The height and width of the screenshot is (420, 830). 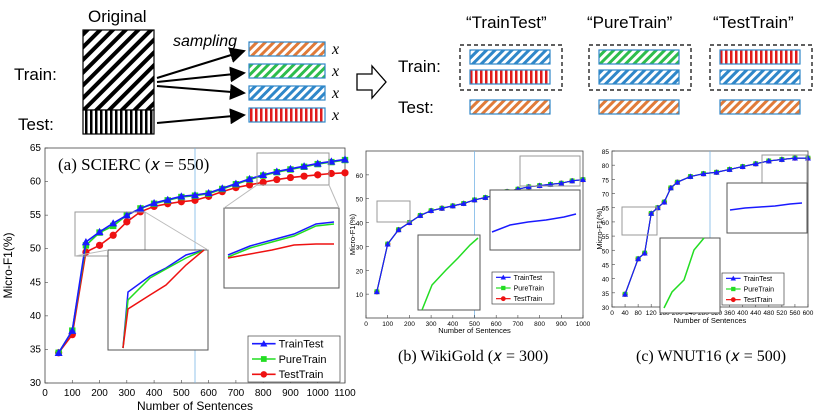 What do you see at coordinates (360, 271) in the screenshot?
I see `y-tick-label: 20` at bounding box center [360, 271].